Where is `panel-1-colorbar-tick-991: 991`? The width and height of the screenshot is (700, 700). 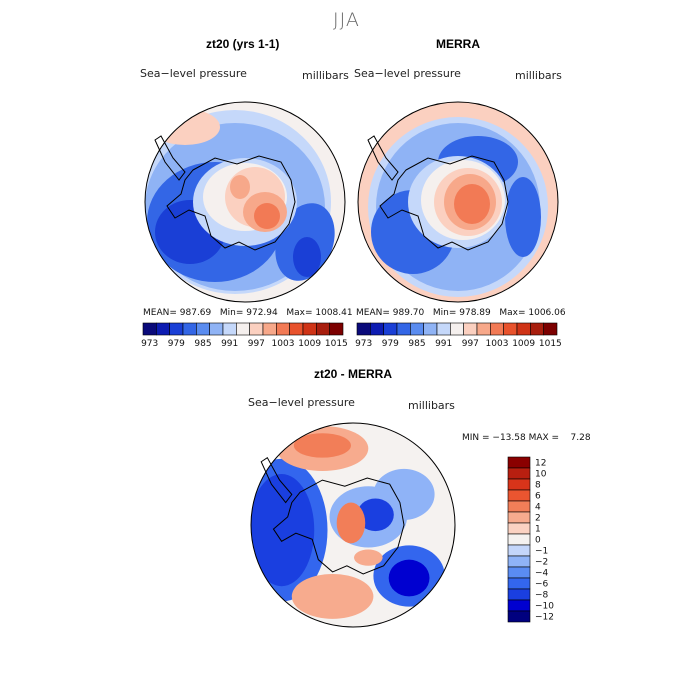 panel-1-colorbar-tick-991: 991 is located at coordinates (229, 344).